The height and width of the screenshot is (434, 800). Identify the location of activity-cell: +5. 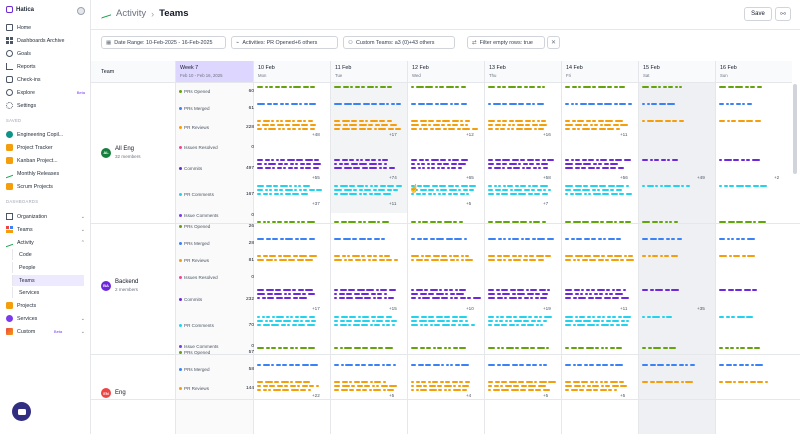
(522, 389).